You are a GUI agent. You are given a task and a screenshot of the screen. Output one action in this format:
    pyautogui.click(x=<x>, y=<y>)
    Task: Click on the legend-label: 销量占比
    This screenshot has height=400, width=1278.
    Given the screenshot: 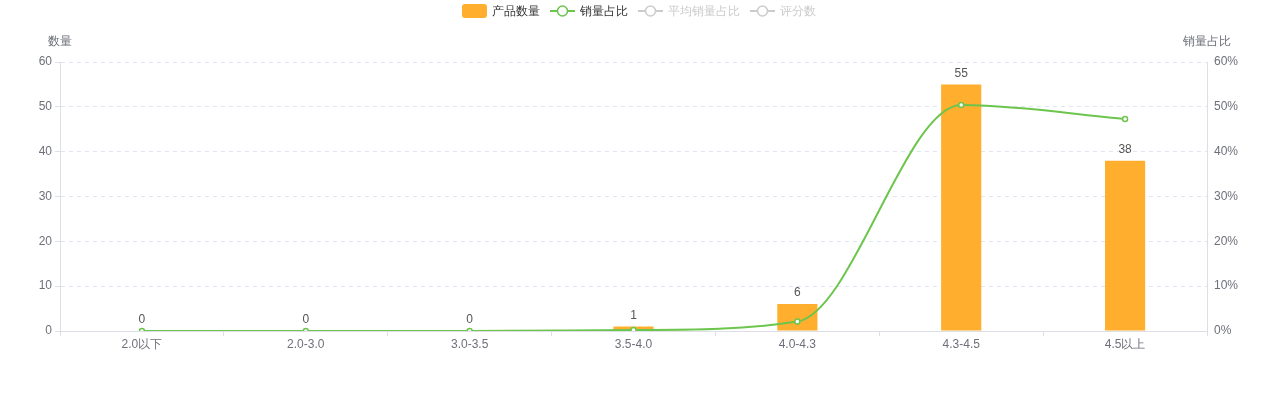 What is the action you would take?
    pyautogui.click(x=604, y=11)
    